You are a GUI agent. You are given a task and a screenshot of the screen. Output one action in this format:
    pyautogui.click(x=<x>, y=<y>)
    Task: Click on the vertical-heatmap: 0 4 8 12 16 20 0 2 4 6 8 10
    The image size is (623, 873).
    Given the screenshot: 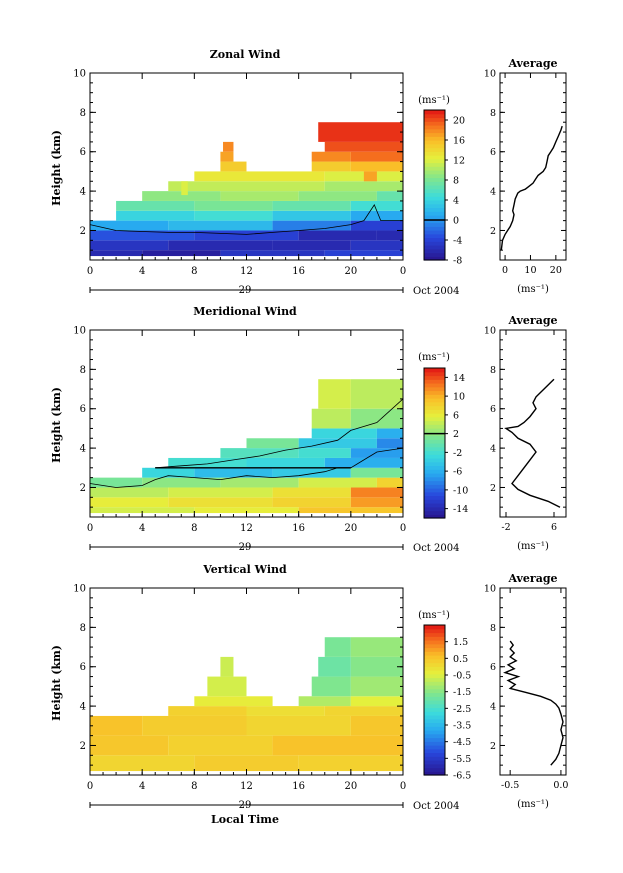 What is the action you would take?
    pyautogui.click(x=239, y=688)
    